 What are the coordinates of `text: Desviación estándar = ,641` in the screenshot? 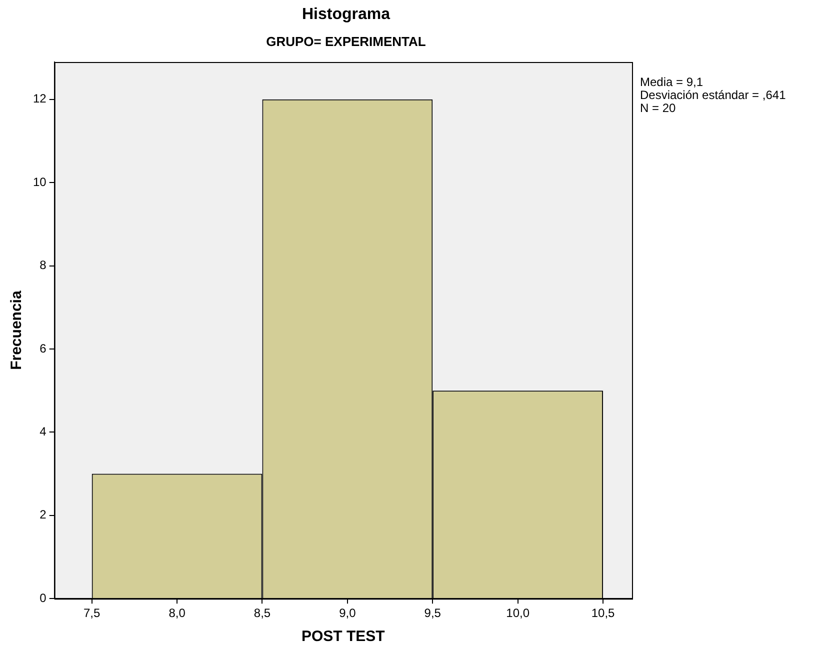 It's located at (713, 95).